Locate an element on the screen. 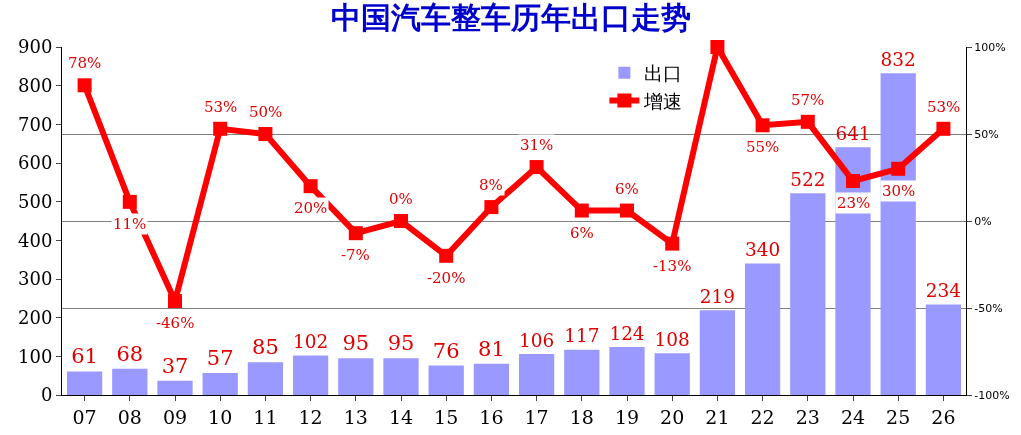 This screenshot has height=435, width=1021. data-label: 76 is located at coordinates (446, 350).